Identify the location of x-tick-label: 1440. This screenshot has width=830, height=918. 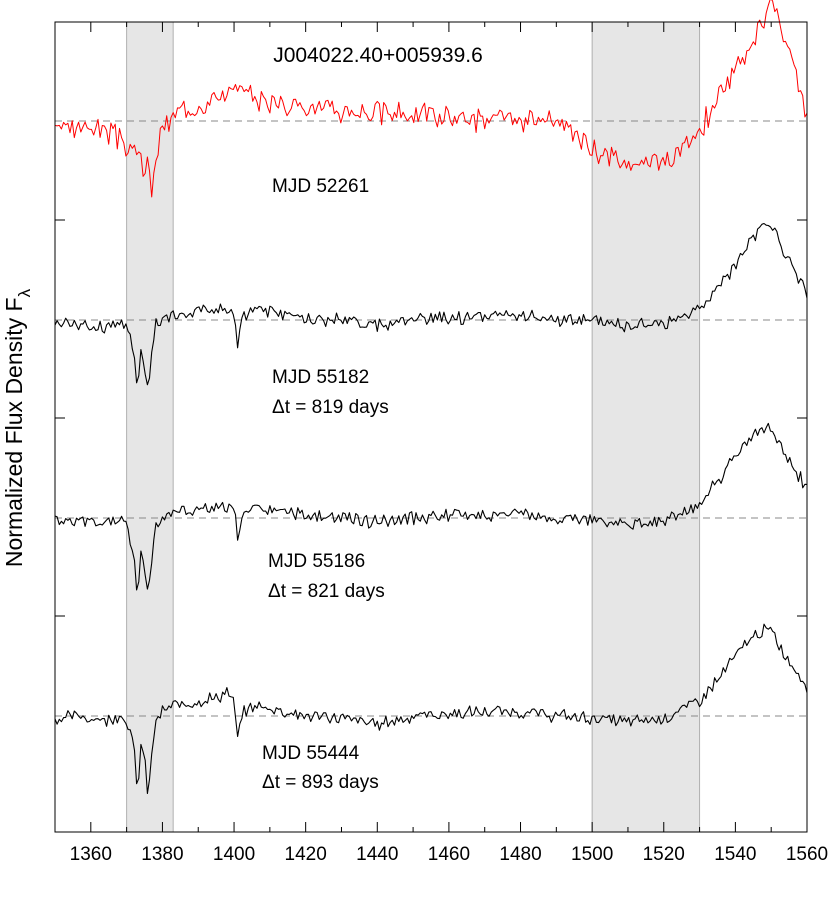
(377, 854).